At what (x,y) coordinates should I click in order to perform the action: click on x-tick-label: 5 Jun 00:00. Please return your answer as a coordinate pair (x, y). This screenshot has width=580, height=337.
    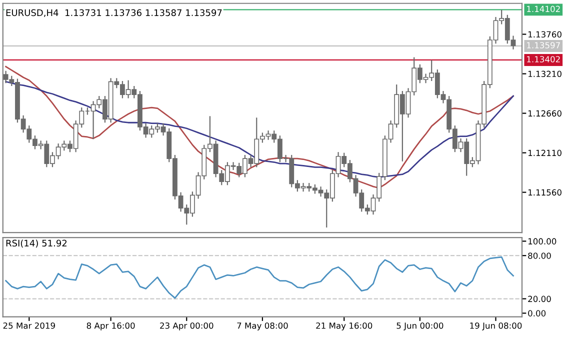
    Looking at the image, I should click on (420, 326).